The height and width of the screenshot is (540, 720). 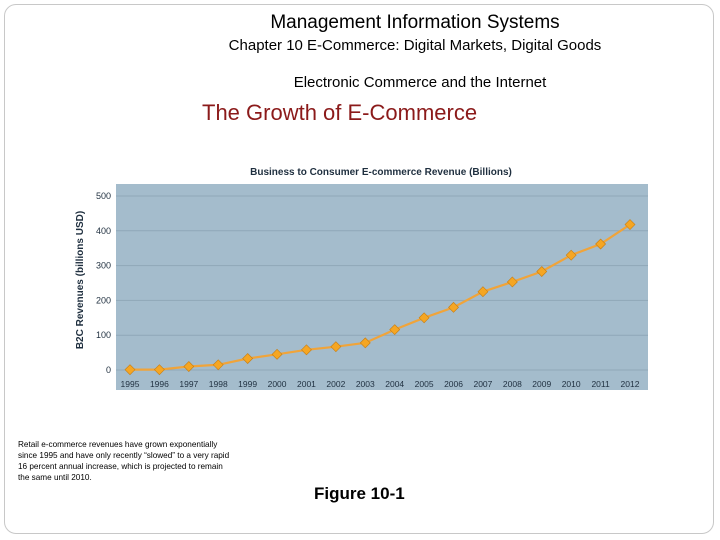 What do you see at coordinates (130, 384) in the screenshot?
I see `x-tick-label: 1995` at bounding box center [130, 384].